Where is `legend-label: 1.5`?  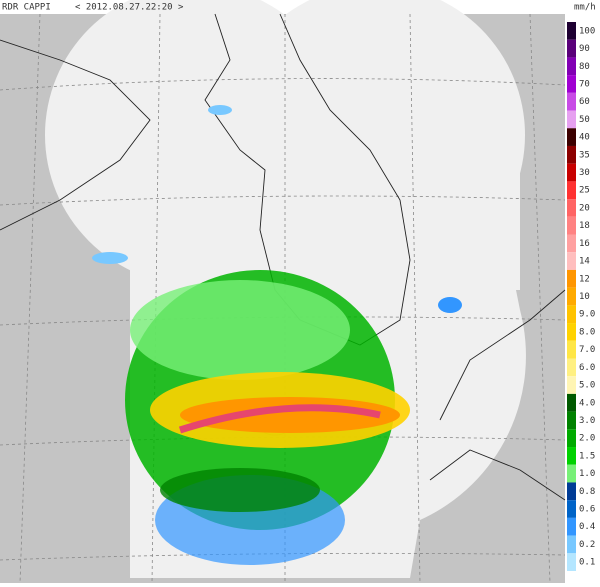 legend-label: 1.5 is located at coordinates (587, 456).